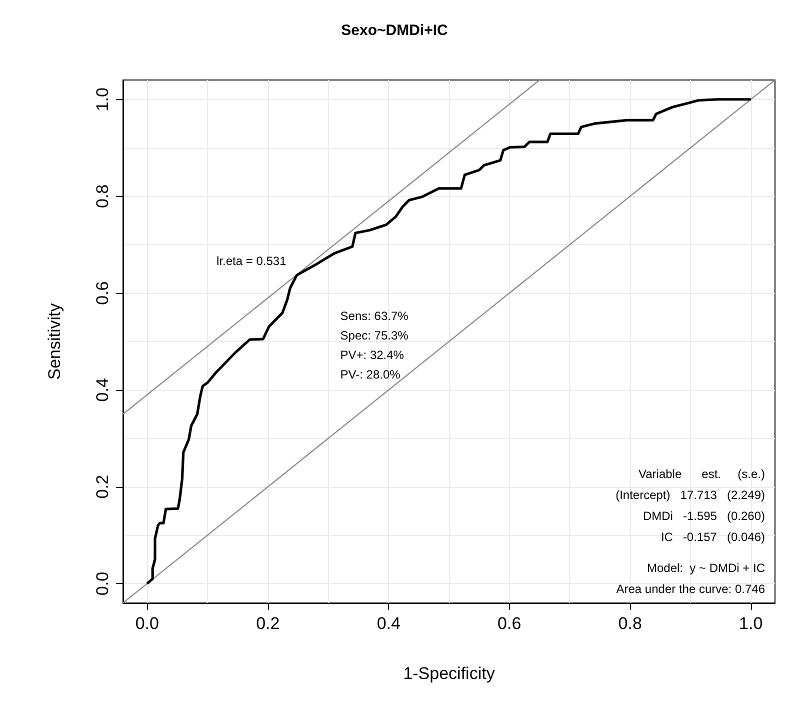 This screenshot has width=789, height=718. Describe the element at coordinates (706, 568) in the screenshot. I see `annotation: Model: y ~ DMDi + IC` at that location.